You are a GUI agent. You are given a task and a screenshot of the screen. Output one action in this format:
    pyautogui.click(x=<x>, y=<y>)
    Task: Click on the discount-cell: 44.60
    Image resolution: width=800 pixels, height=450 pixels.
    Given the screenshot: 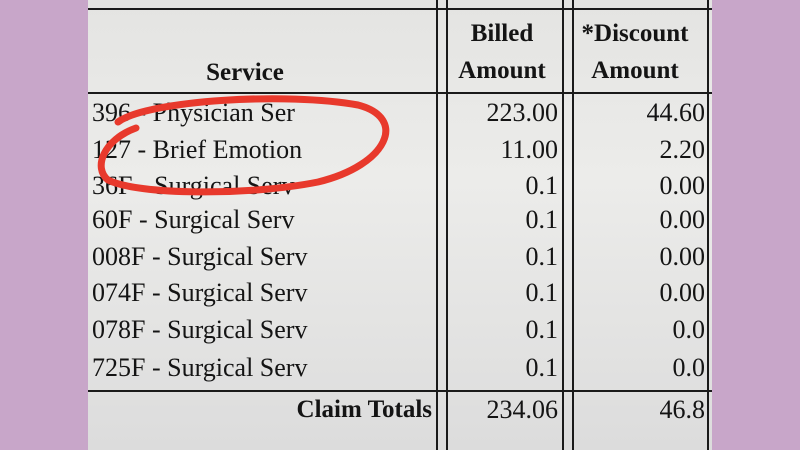 What is the action you would take?
    pyautogui.click(x=676, y=112)
    